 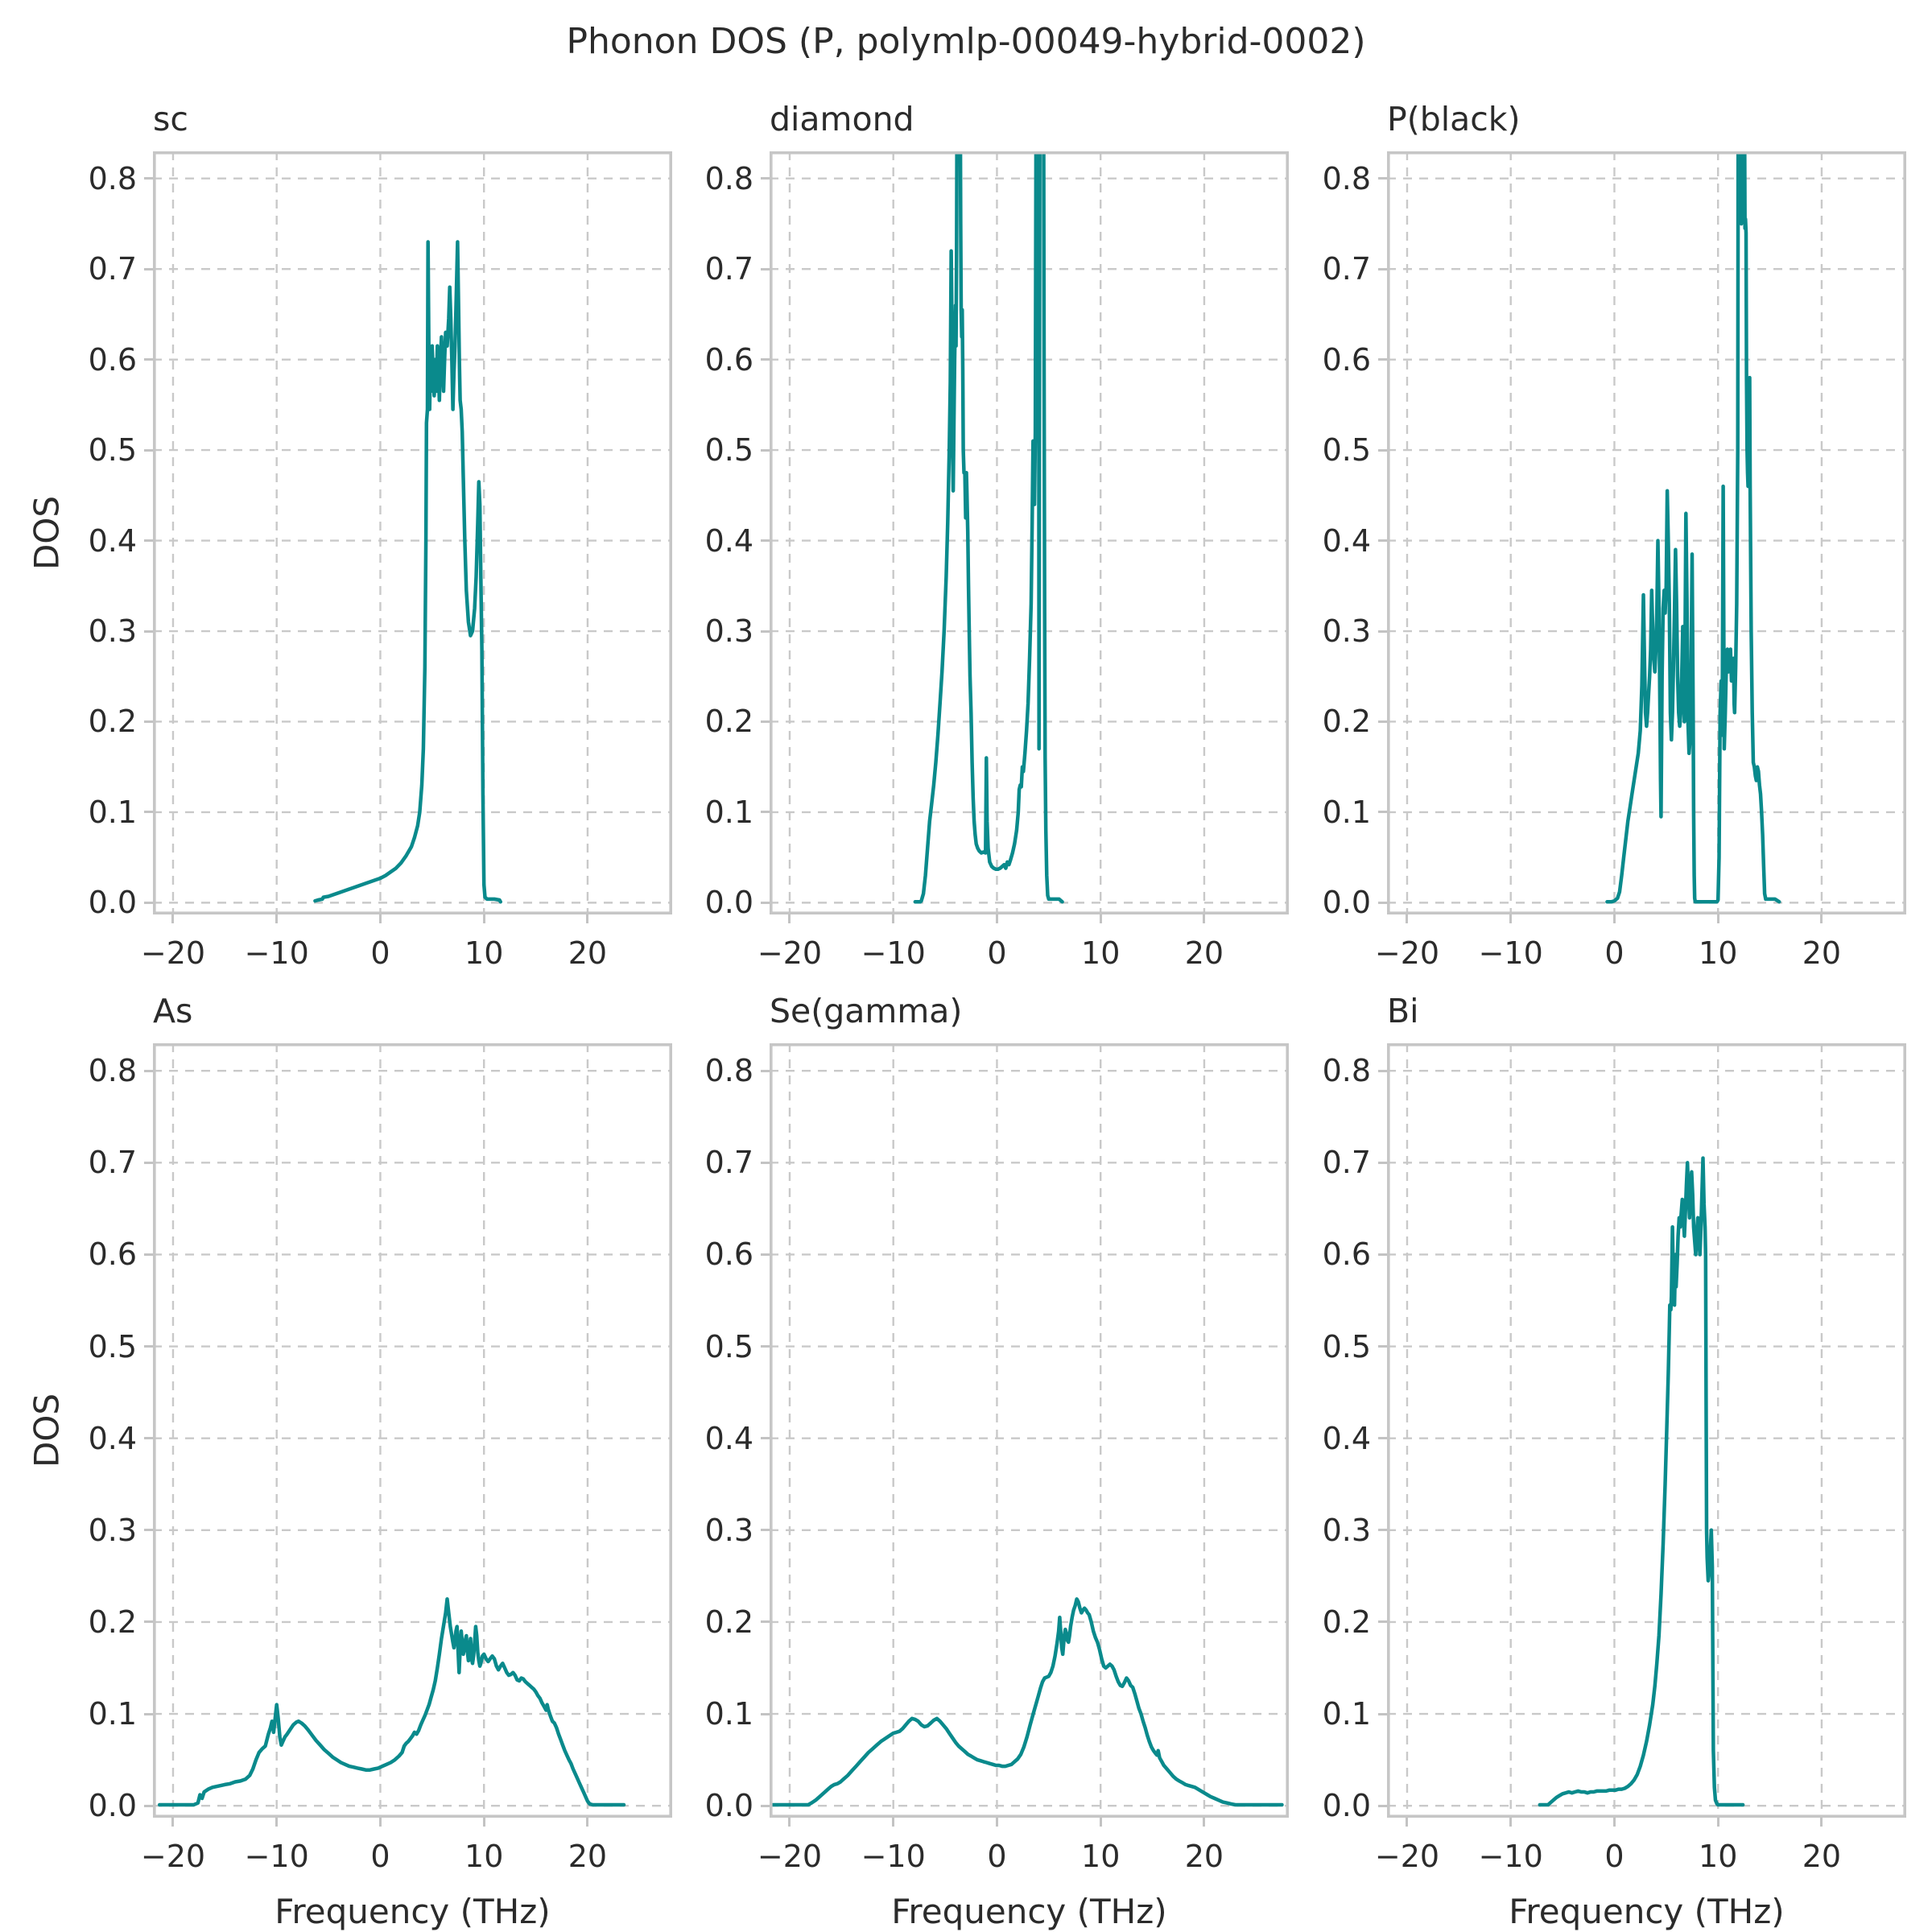 What do you see at coordinates (1027, 1702) in the screenshot?
I see `dos-curve-se-gamma` at bounding box center [1027, 1702].